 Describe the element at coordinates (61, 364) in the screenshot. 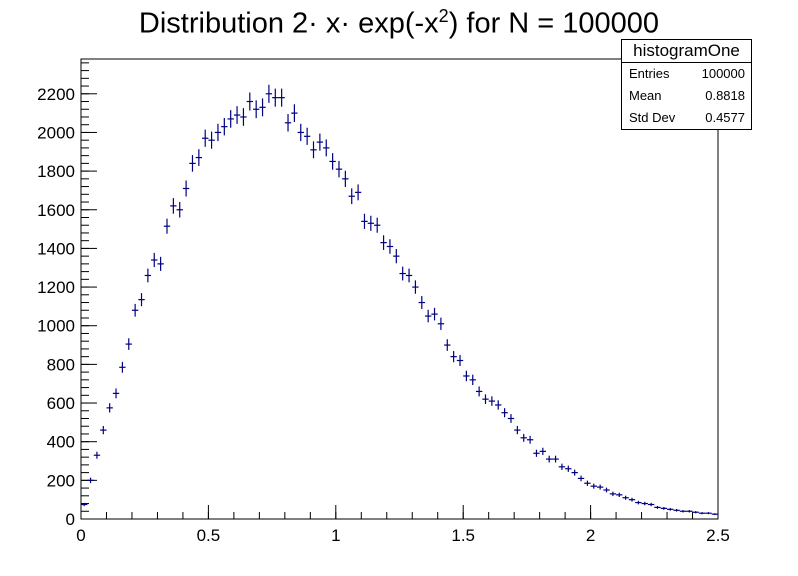

I see `y-tick-label: 800` at that location.